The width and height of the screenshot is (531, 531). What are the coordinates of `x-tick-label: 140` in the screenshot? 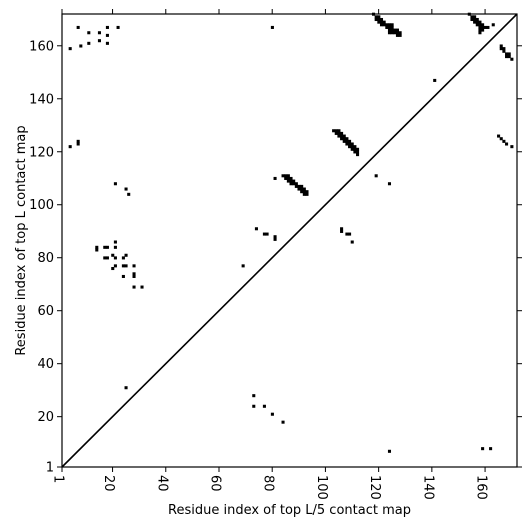 It's located at (427, 487).